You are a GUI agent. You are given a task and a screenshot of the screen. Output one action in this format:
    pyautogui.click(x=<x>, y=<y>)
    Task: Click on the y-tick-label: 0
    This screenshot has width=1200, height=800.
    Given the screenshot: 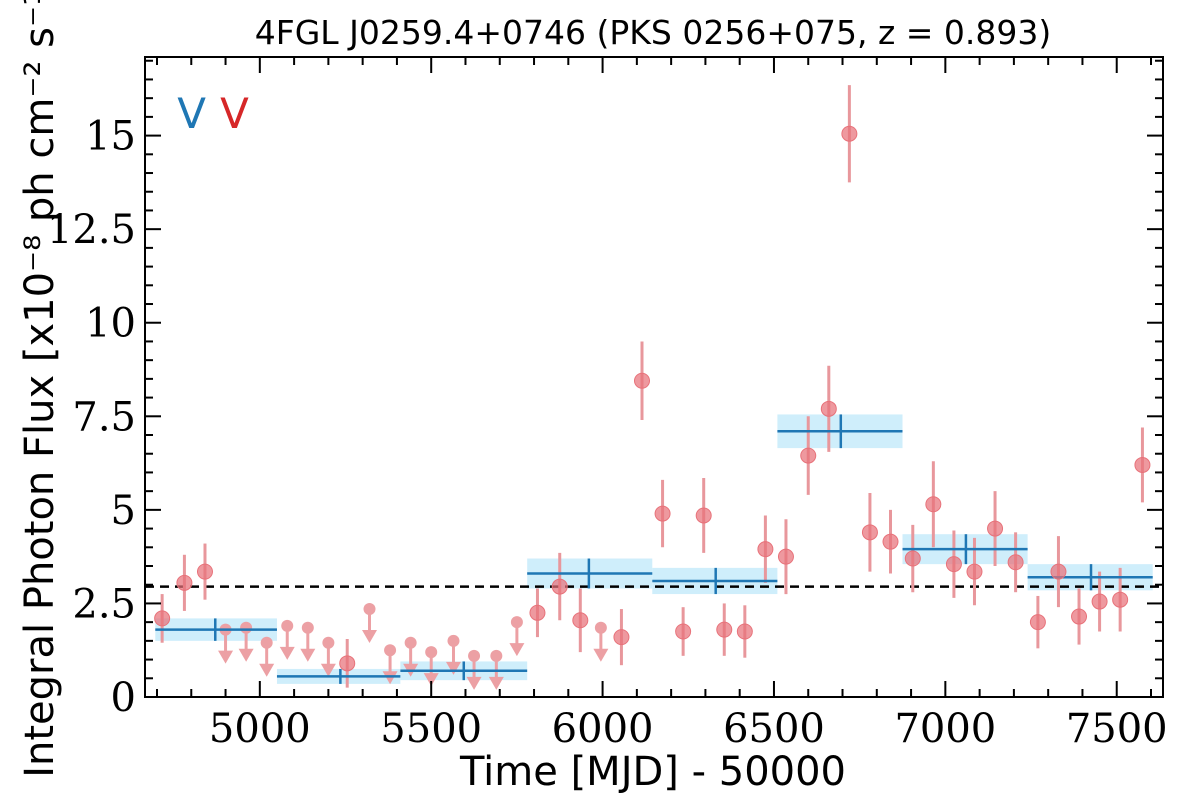 What is the action you would take?
    pyautogui.click(x=123, y=698)
    